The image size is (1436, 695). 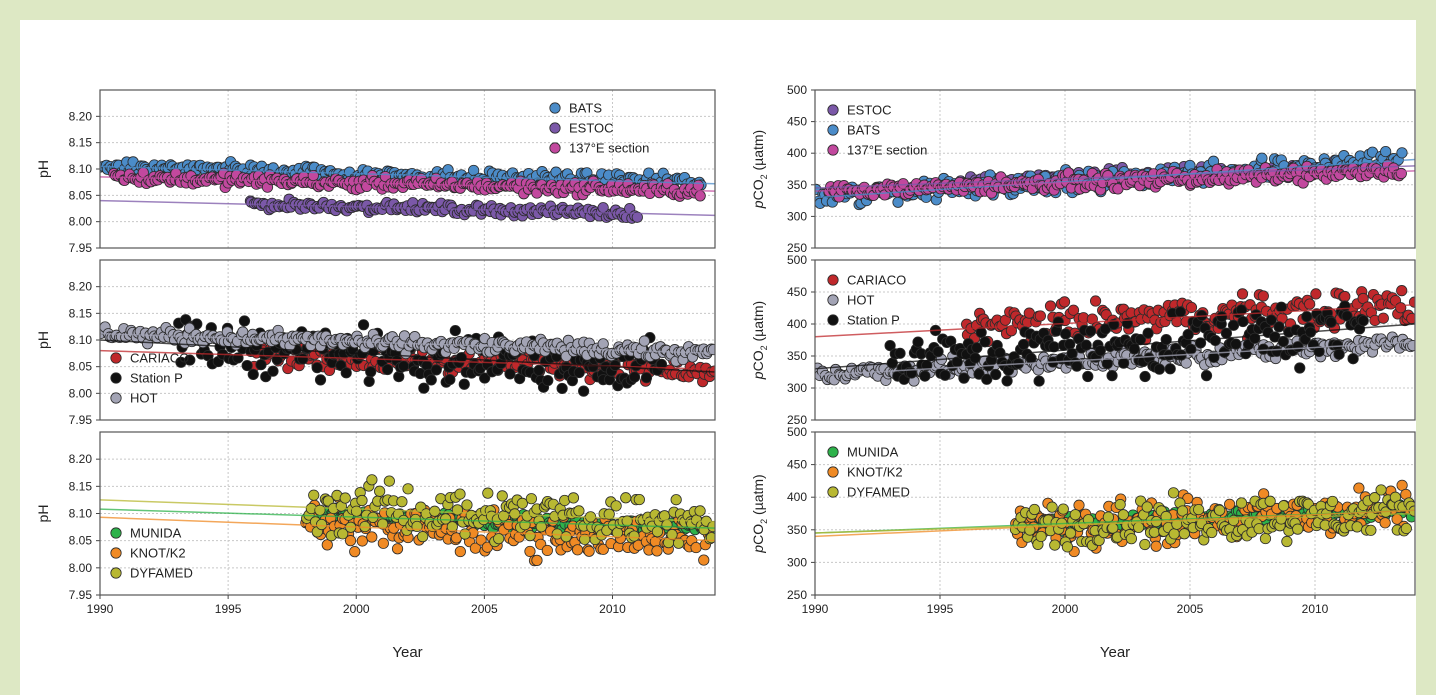 What do you see at coordinates (43, 514) in the screenshot?
I see `y-axis-label: pH` at bounding box center [43, 514].